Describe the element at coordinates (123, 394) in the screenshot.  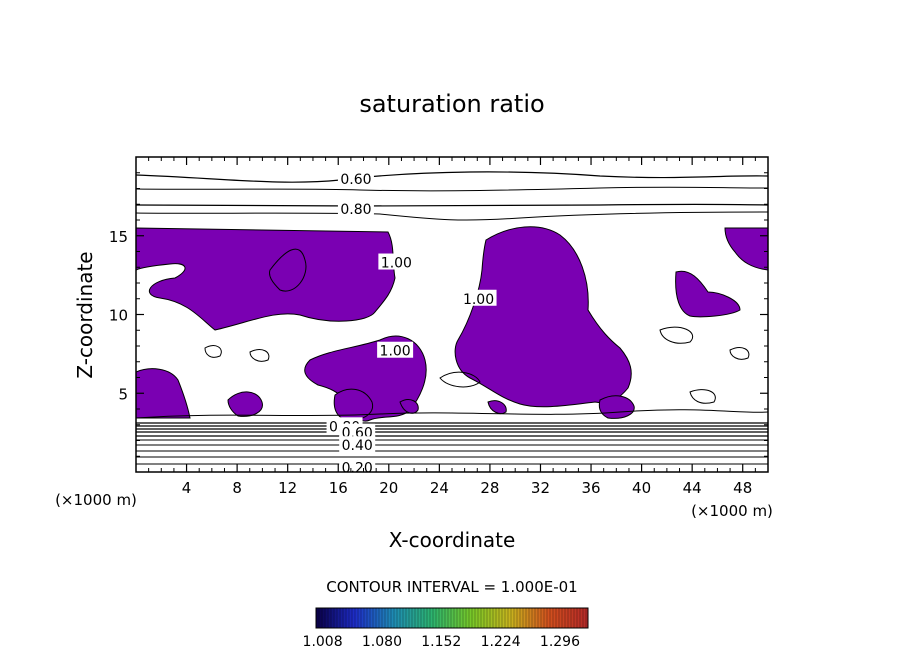
I see `y-tick-label: 5` at that location.